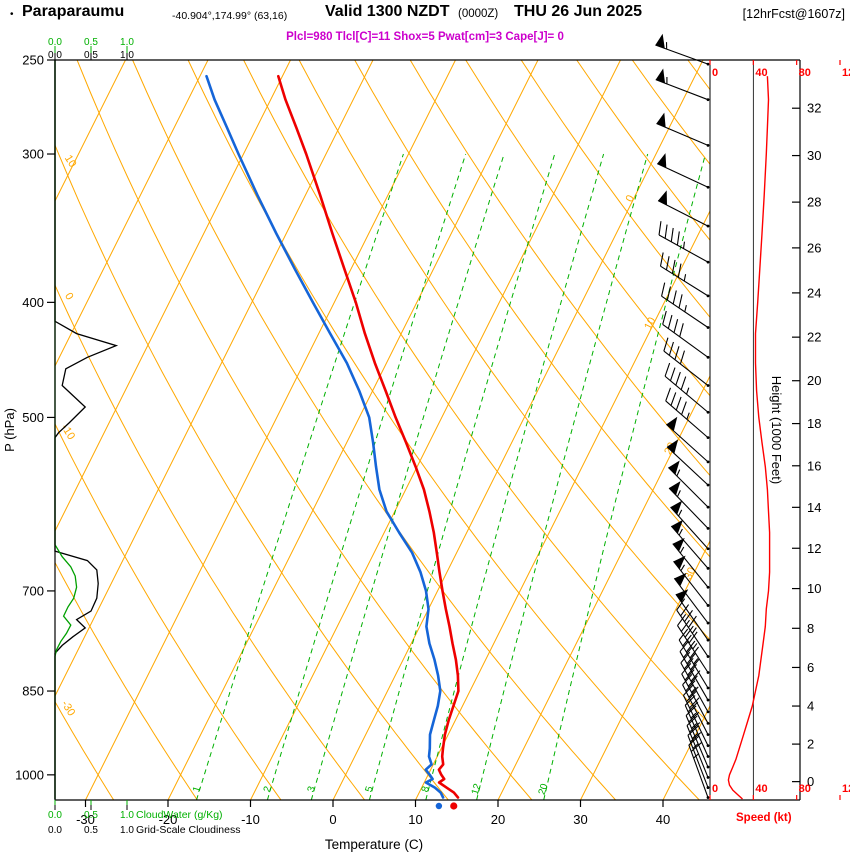  Describe the element at coordinates (415, 819) in the screenshot. I see `temperature-tick-label: 10` at that location.